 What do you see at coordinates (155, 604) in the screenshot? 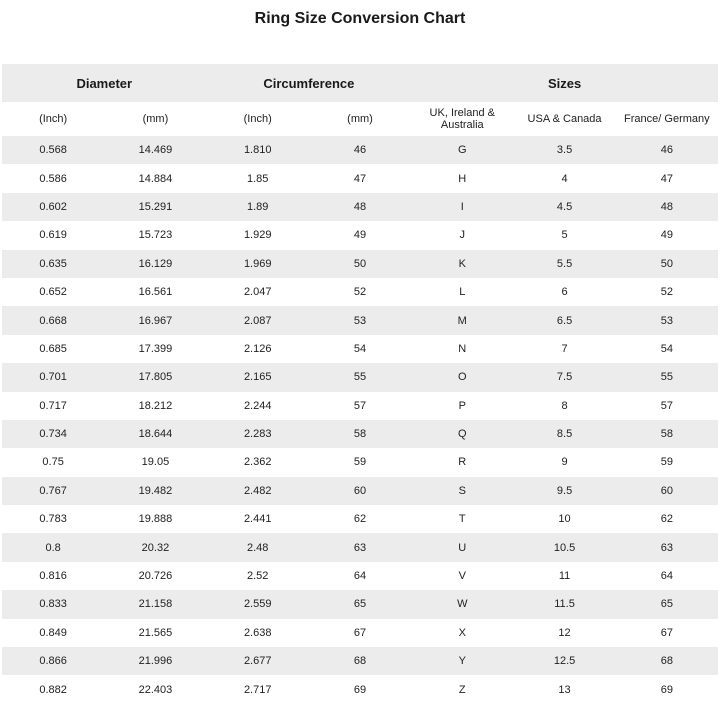
I see `cell-diameter-mm: 21.158` at bounding box center [155, 604].